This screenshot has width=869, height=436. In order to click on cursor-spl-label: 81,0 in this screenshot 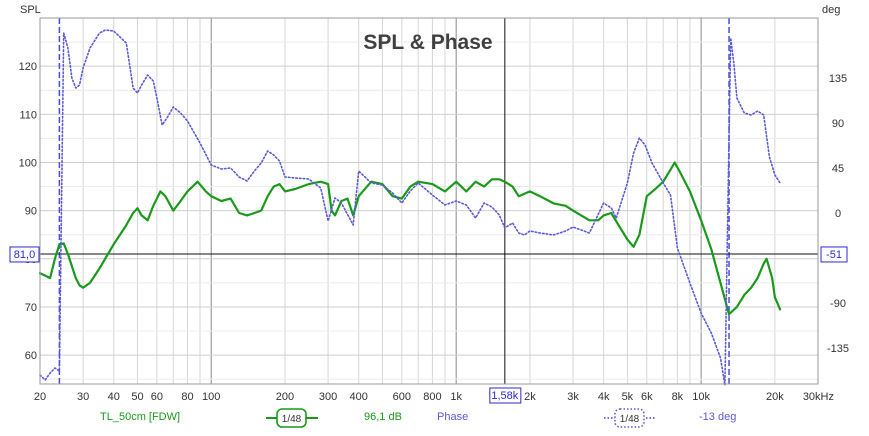, I will do `click(24, 255)`.